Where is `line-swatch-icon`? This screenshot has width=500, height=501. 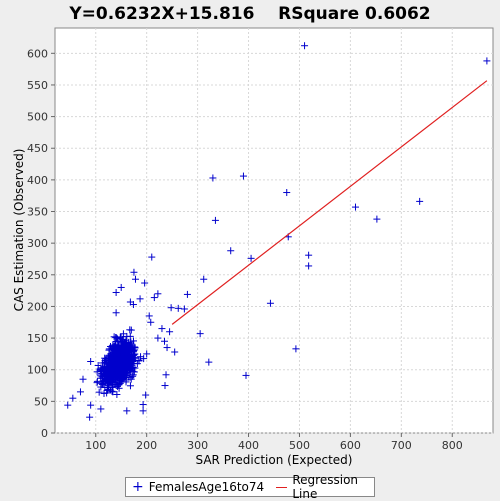 line-swatch-icon is located at coordinates (282, 487).